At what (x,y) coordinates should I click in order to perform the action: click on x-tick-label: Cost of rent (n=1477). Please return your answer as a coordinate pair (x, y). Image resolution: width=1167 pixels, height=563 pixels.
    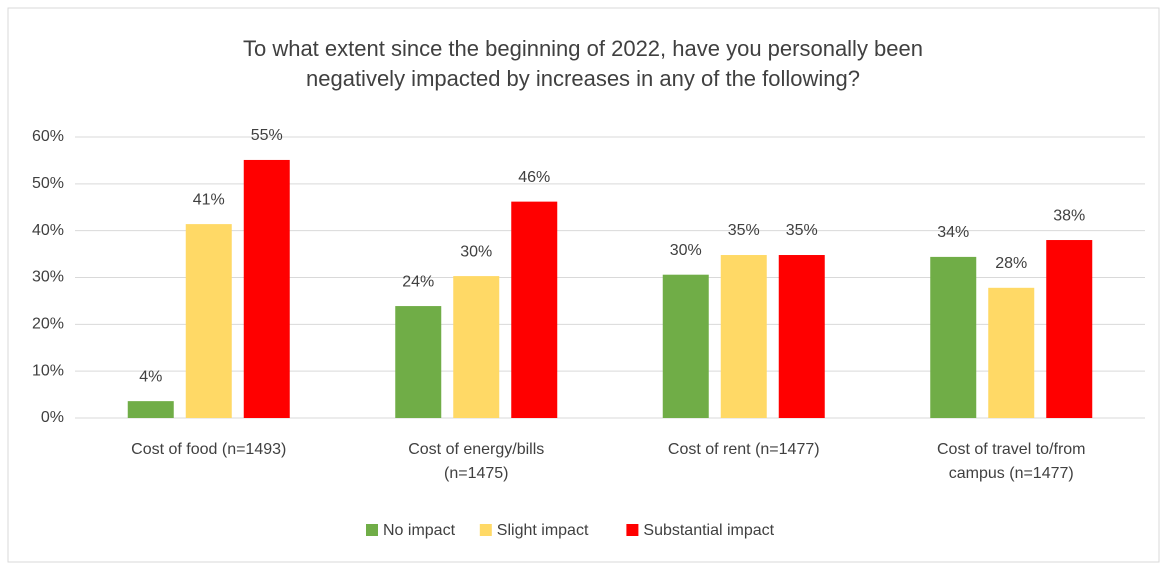
    Looking at the image, I should click on (744, 449).